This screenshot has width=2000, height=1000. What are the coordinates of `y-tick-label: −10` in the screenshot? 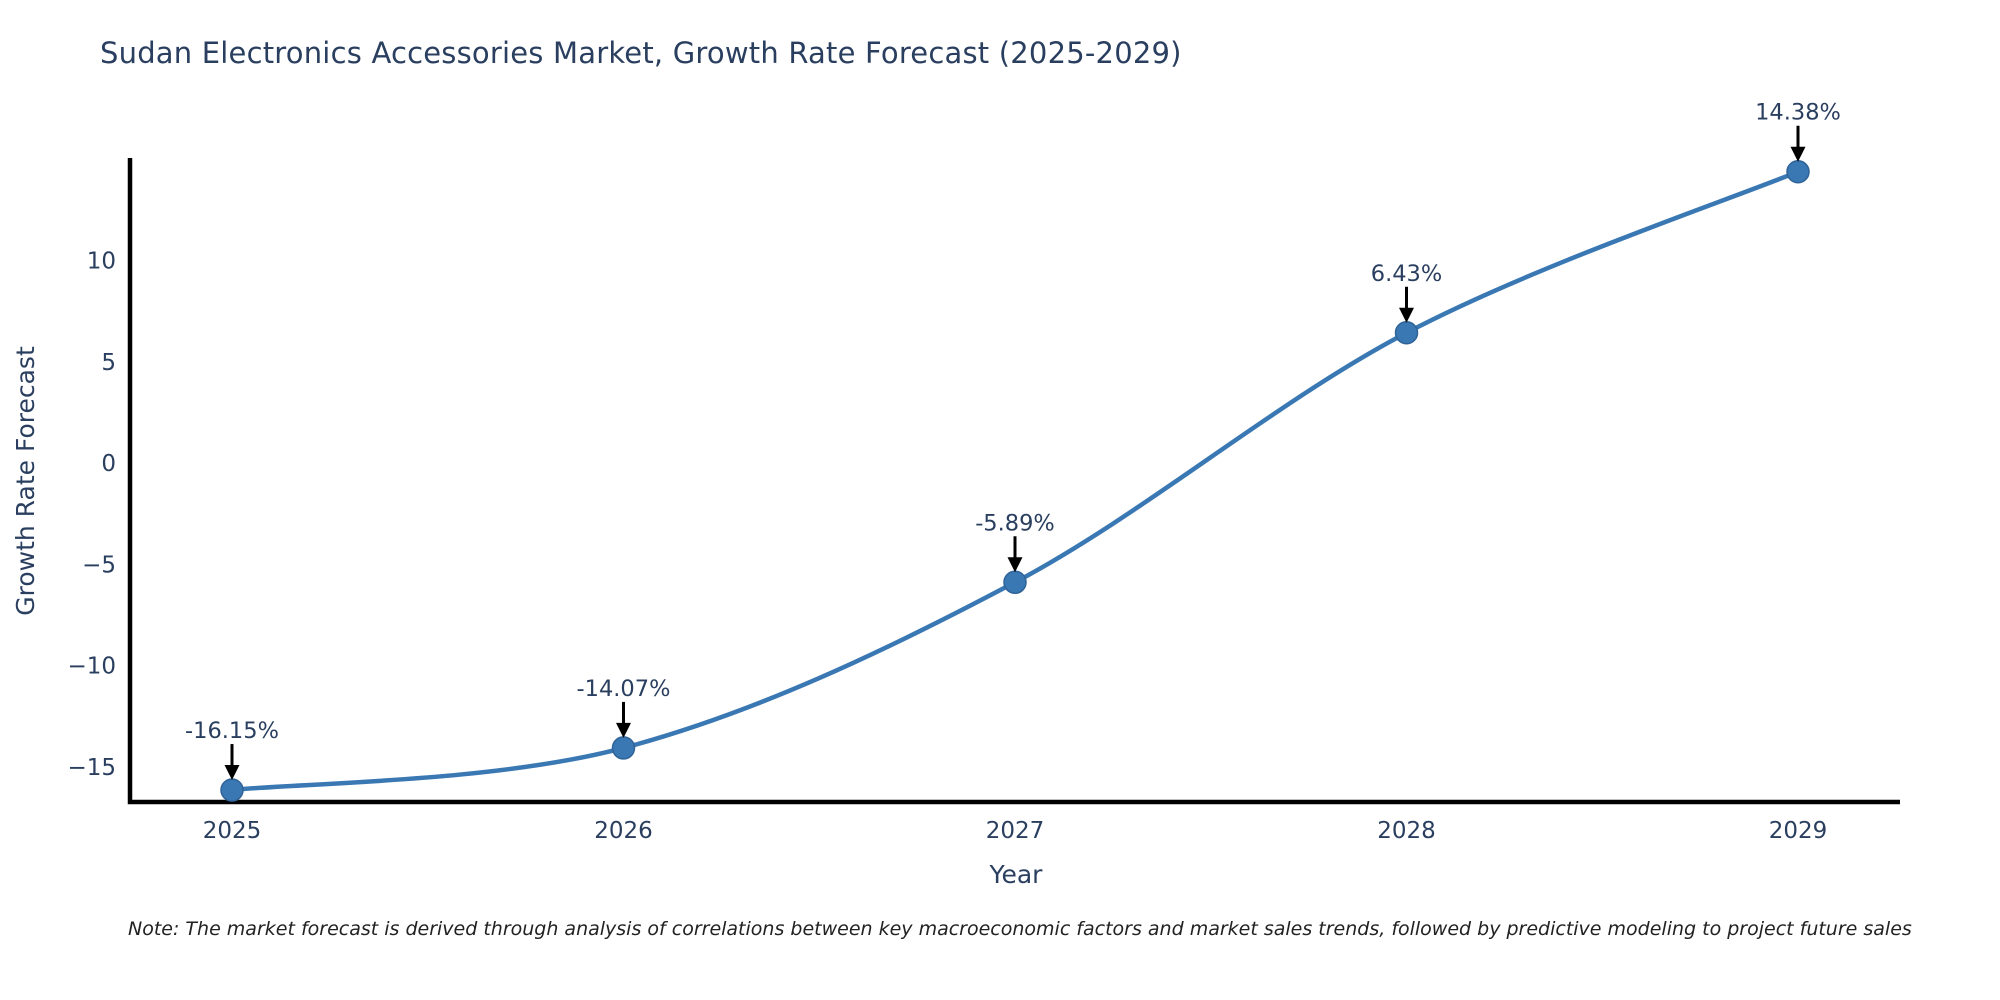 It's located at (91, 667).